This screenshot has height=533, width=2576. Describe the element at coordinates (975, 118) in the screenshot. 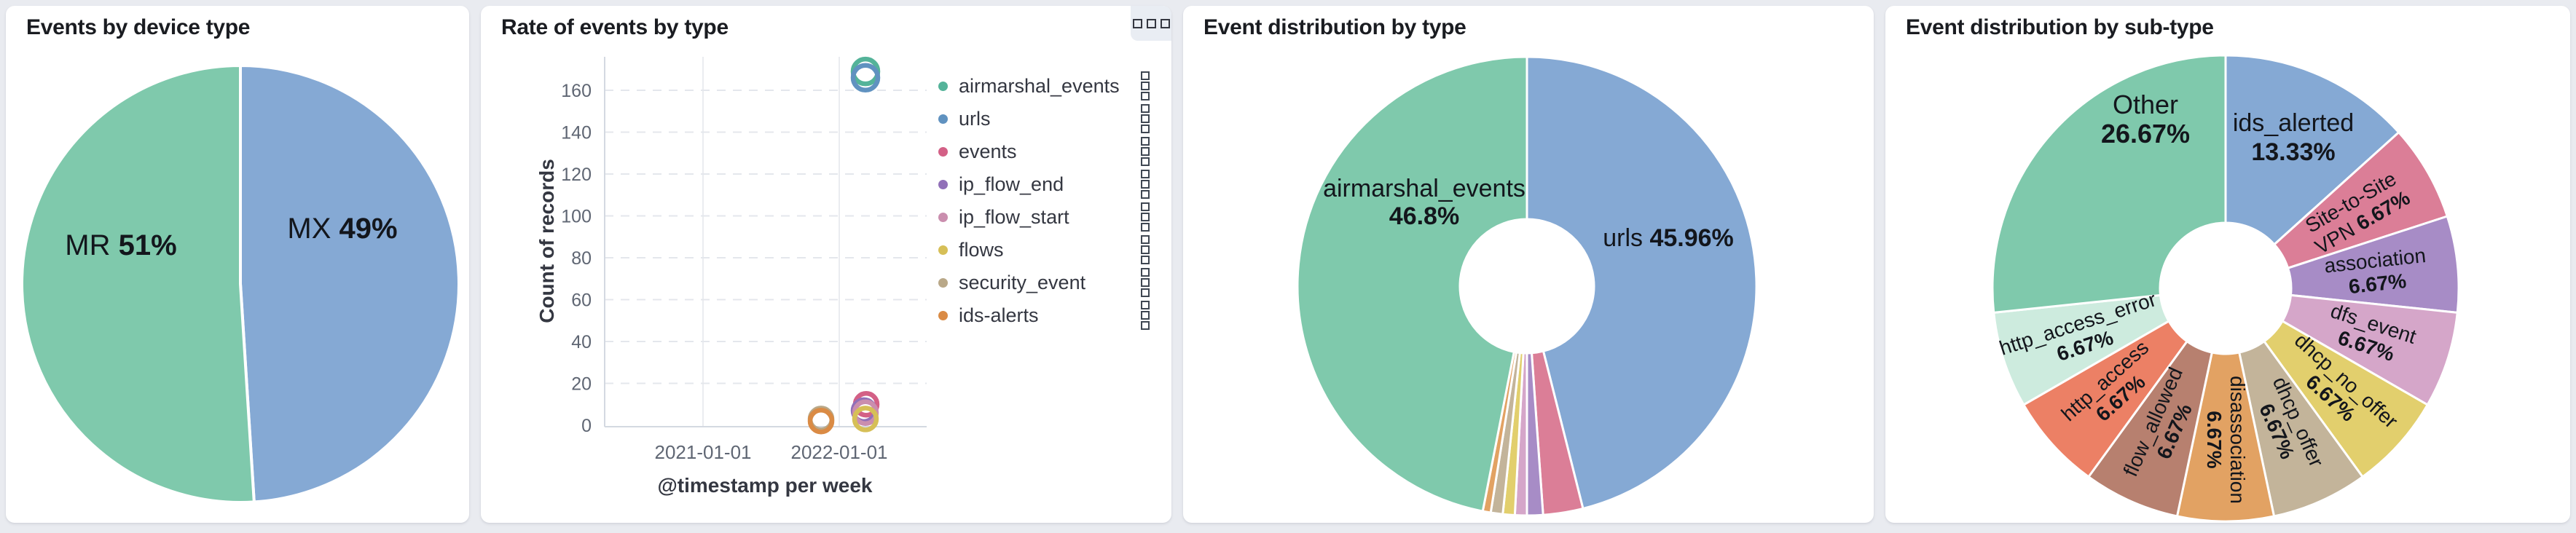

I see `legend-label: urls` at that location.